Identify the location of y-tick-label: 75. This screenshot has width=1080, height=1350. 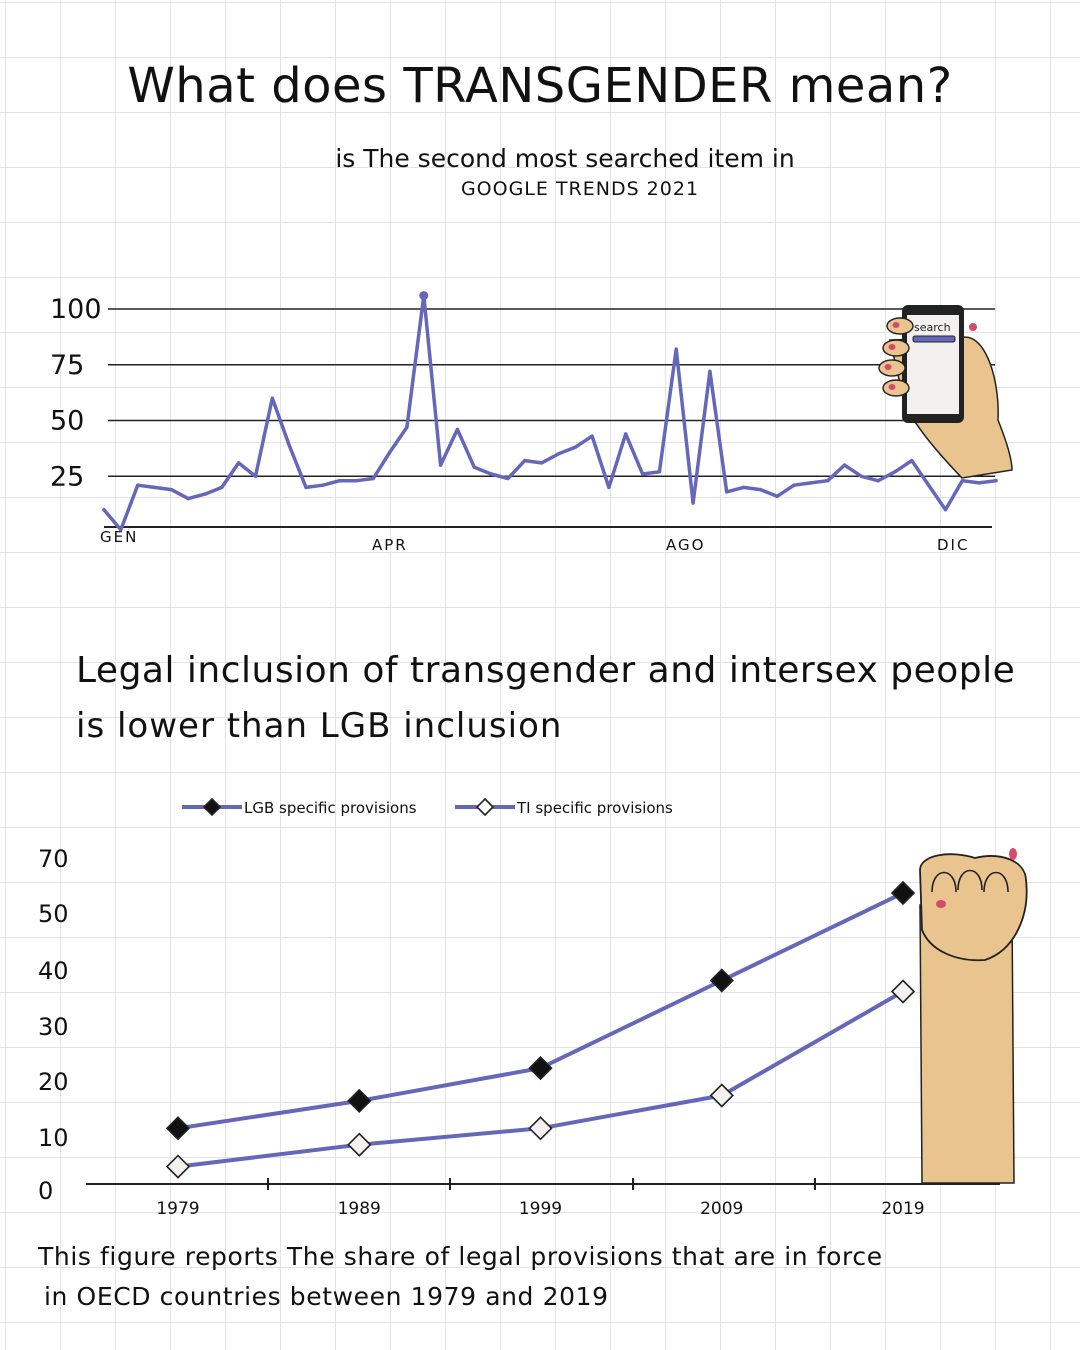
(67, 365).